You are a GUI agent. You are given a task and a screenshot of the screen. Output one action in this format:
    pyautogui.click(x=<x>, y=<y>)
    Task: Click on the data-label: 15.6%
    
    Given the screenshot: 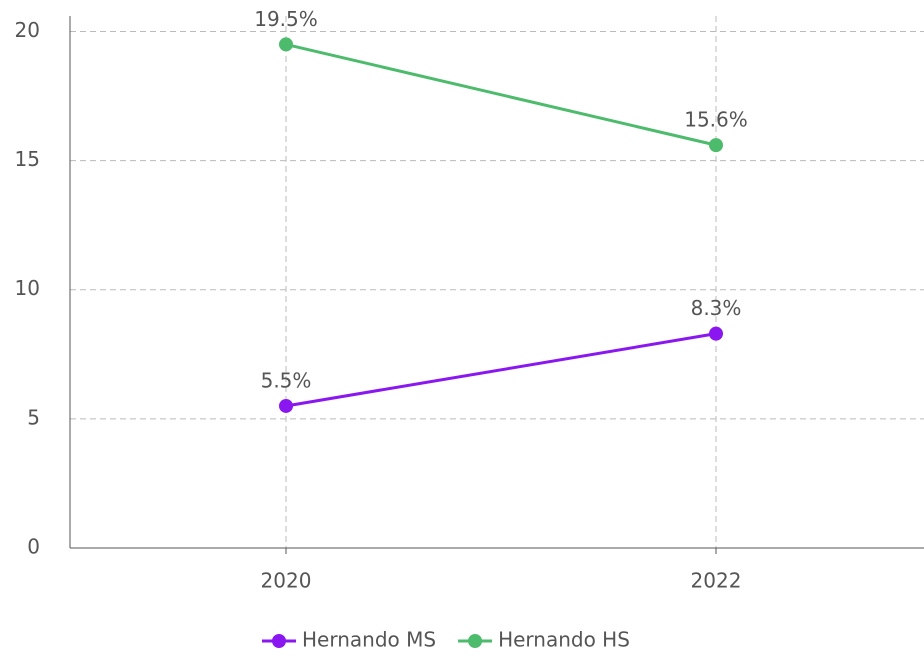 What is the action you would take?
    pyautogui.click(x=716, y=120)
    